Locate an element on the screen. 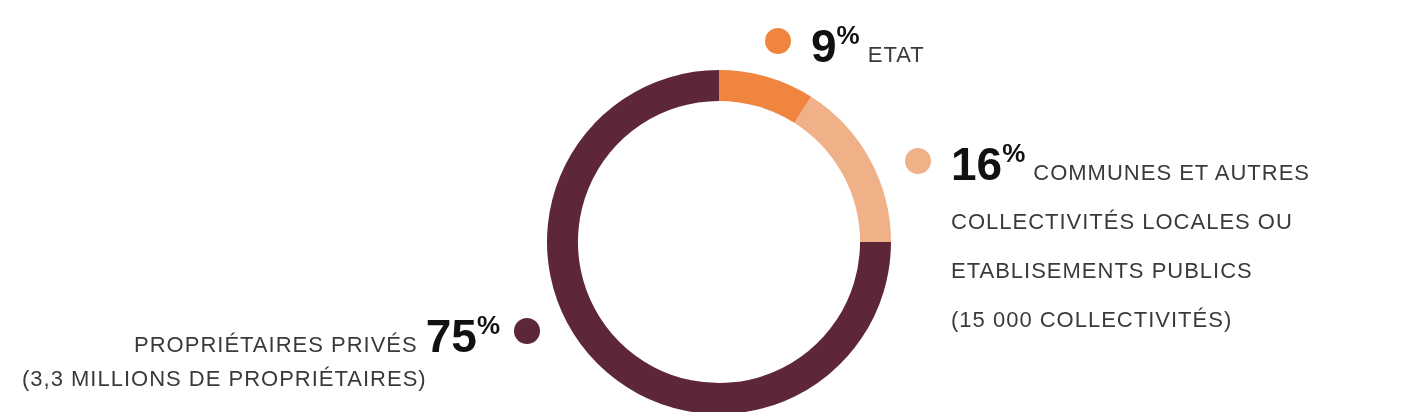 Image resolution: width=1417 pixels, height=412 pixels. slice-label: PROPRIÉTAIRES PRIVÉS is located at coordinates (276, 345).